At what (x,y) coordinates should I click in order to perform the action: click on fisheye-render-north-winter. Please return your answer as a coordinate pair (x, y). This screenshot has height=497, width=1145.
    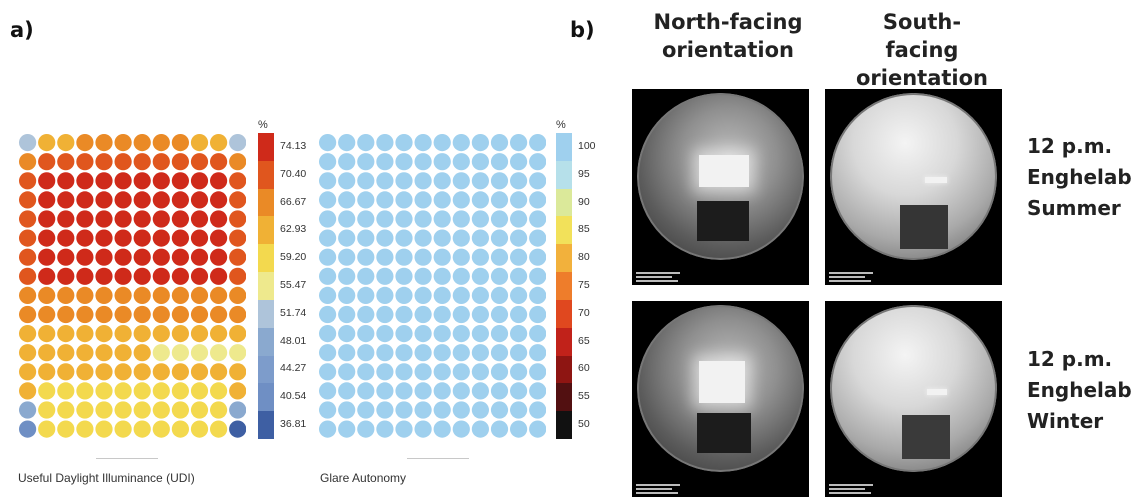
    Looking at the image, I should click on (720, 399).